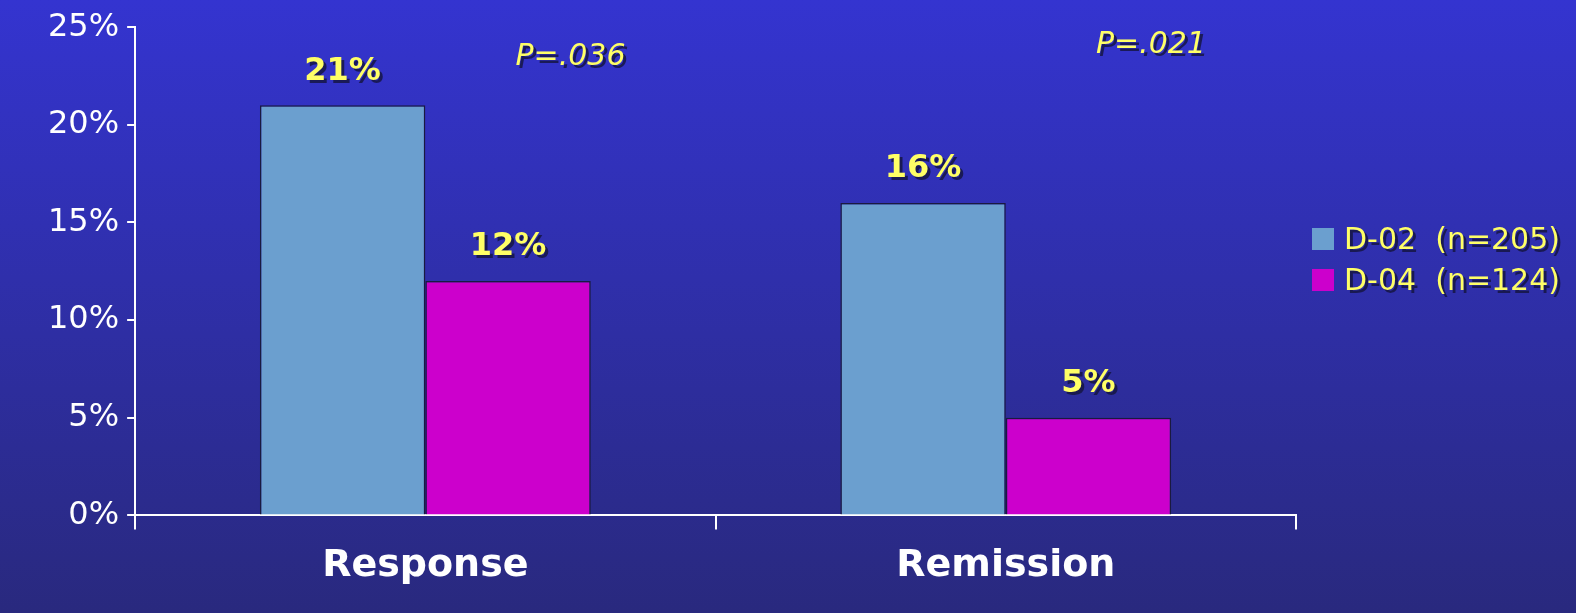  Describe the element at coordinates (926, 169) in the screenshot. I see `data-label: 16%` at that location.